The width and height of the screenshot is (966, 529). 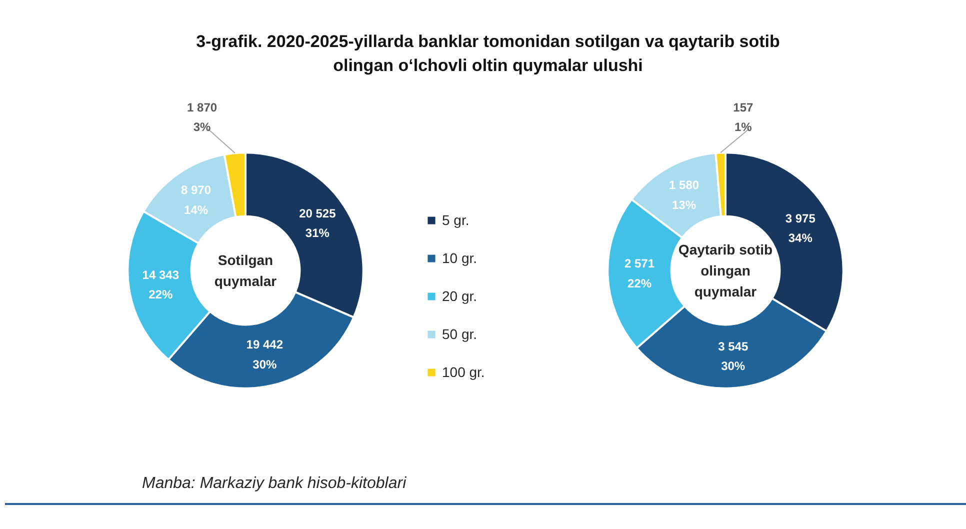 I want to click on data-label: 8 970 14%, so click(x=196, y=200).